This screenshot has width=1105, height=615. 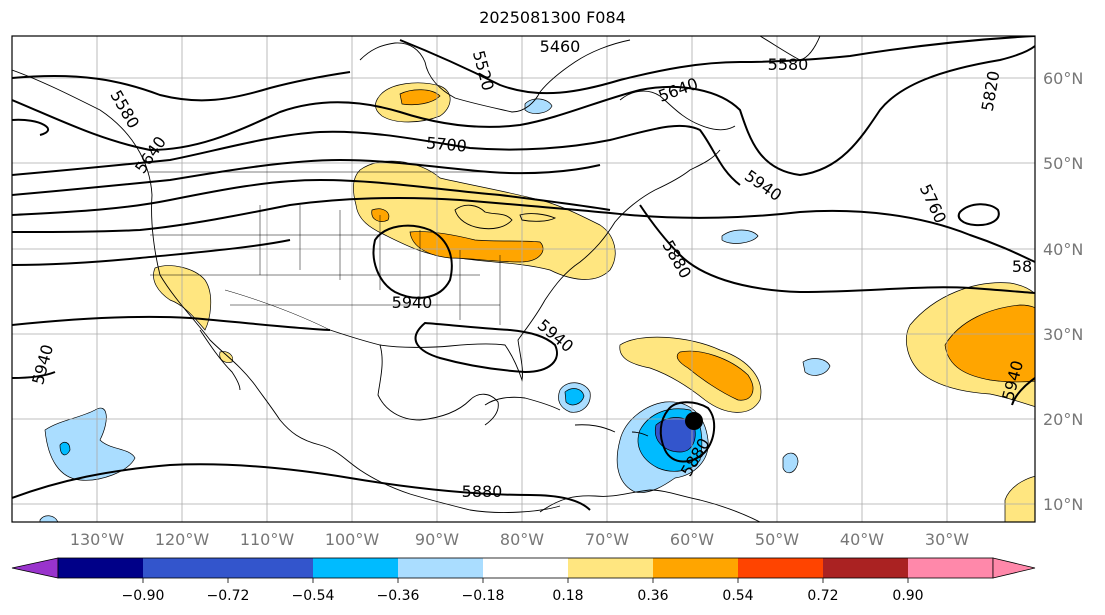 I want to click on lon-tick-label: 100°W, so click(x=352, y=539).